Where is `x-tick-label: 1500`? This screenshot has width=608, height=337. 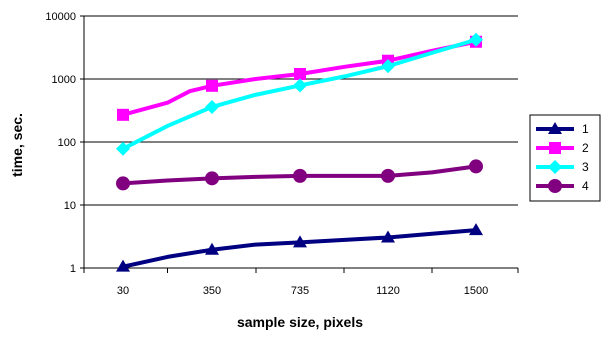
x-tick-label: 1500 is located at coordinates (476, 291).